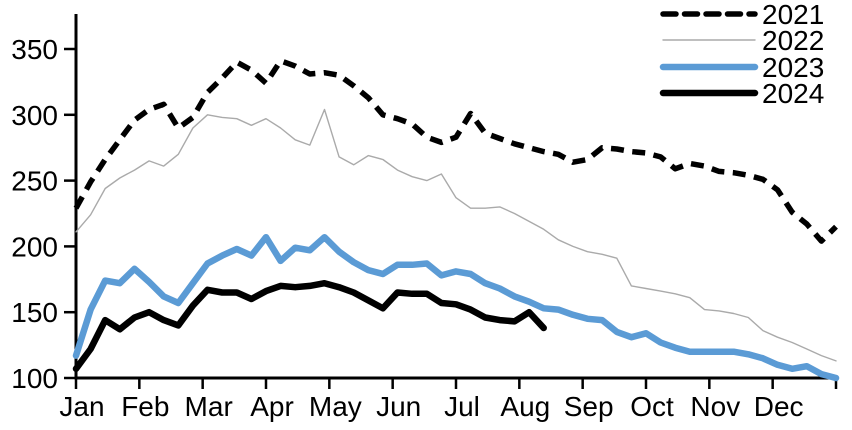 This screenshot has height=430, width=852. I want to click on x-axis-tick-label: Dec, so click(779, 406).